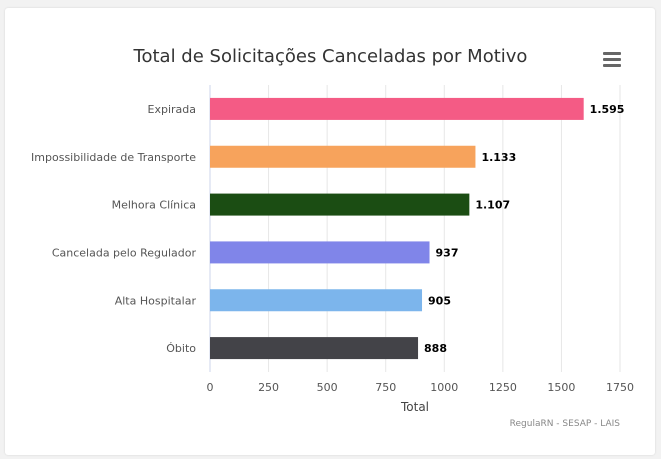 The width and height of the screenshot is (661, 459). I want to click on category-label: Cancelada pelo Regulador, so click(124, 252).